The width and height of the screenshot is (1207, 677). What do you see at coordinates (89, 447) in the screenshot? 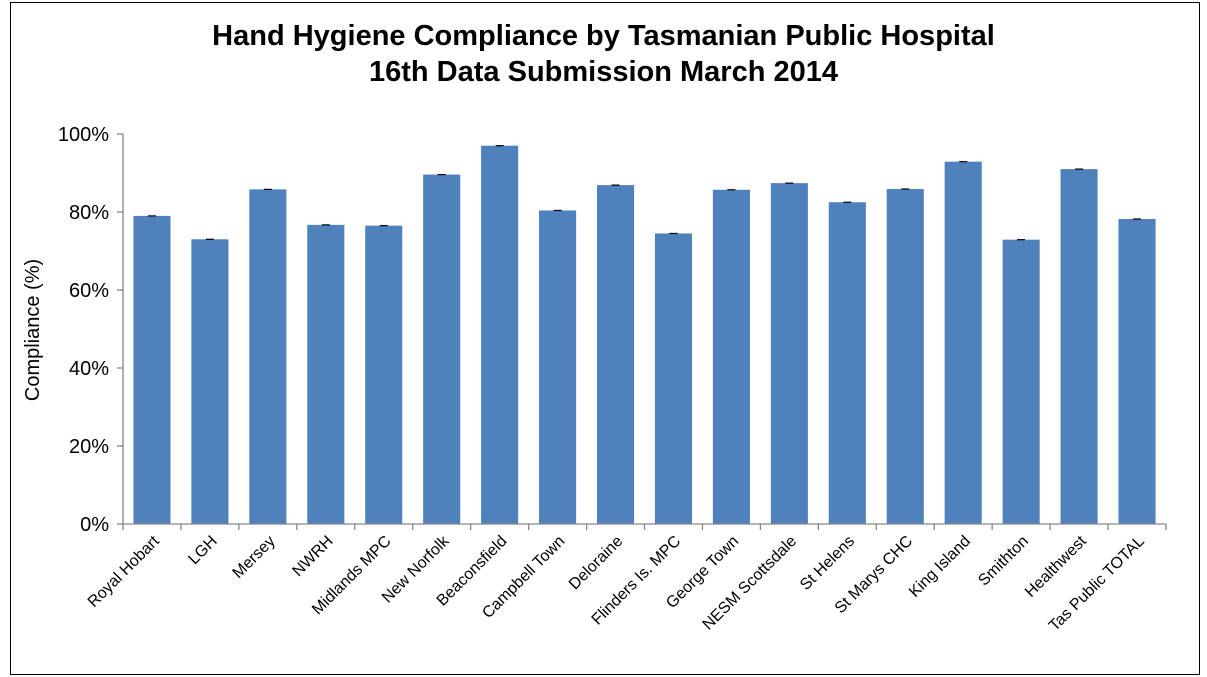
I see `y-tick-label: 20%` at bounding box center [89, 447].